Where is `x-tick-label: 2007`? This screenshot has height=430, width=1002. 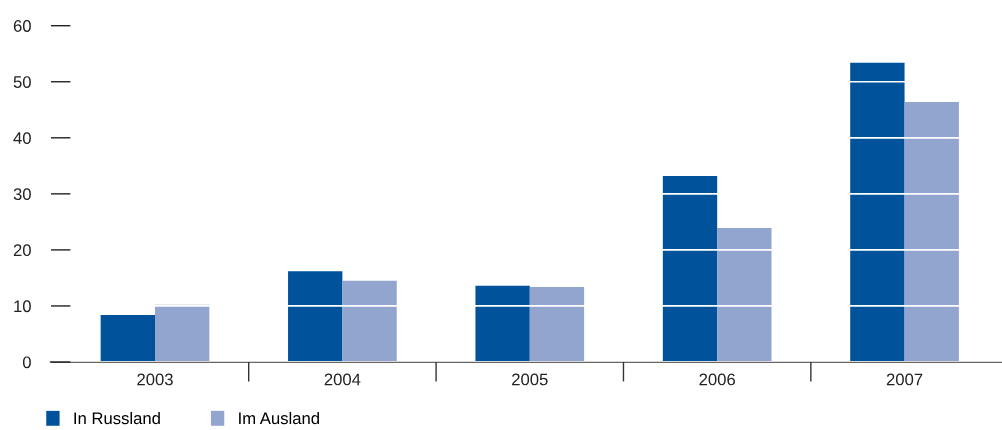
x-tick-label: 2007 is located at coordinates (904, 379).